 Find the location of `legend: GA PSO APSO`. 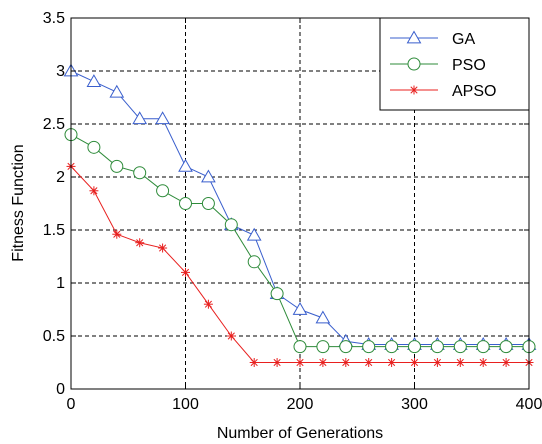

legend: GA PSO APSO is located at coordinates (454, 64).